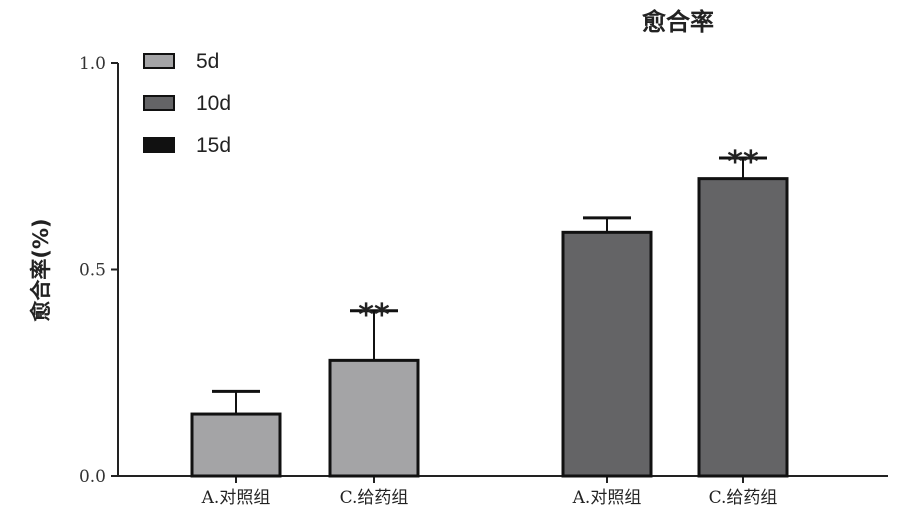 This screenshot has width=899, height=531. Describe the element at coordinates (207, 61) in the screenshot. I see `legend-label: 5d` at that location.